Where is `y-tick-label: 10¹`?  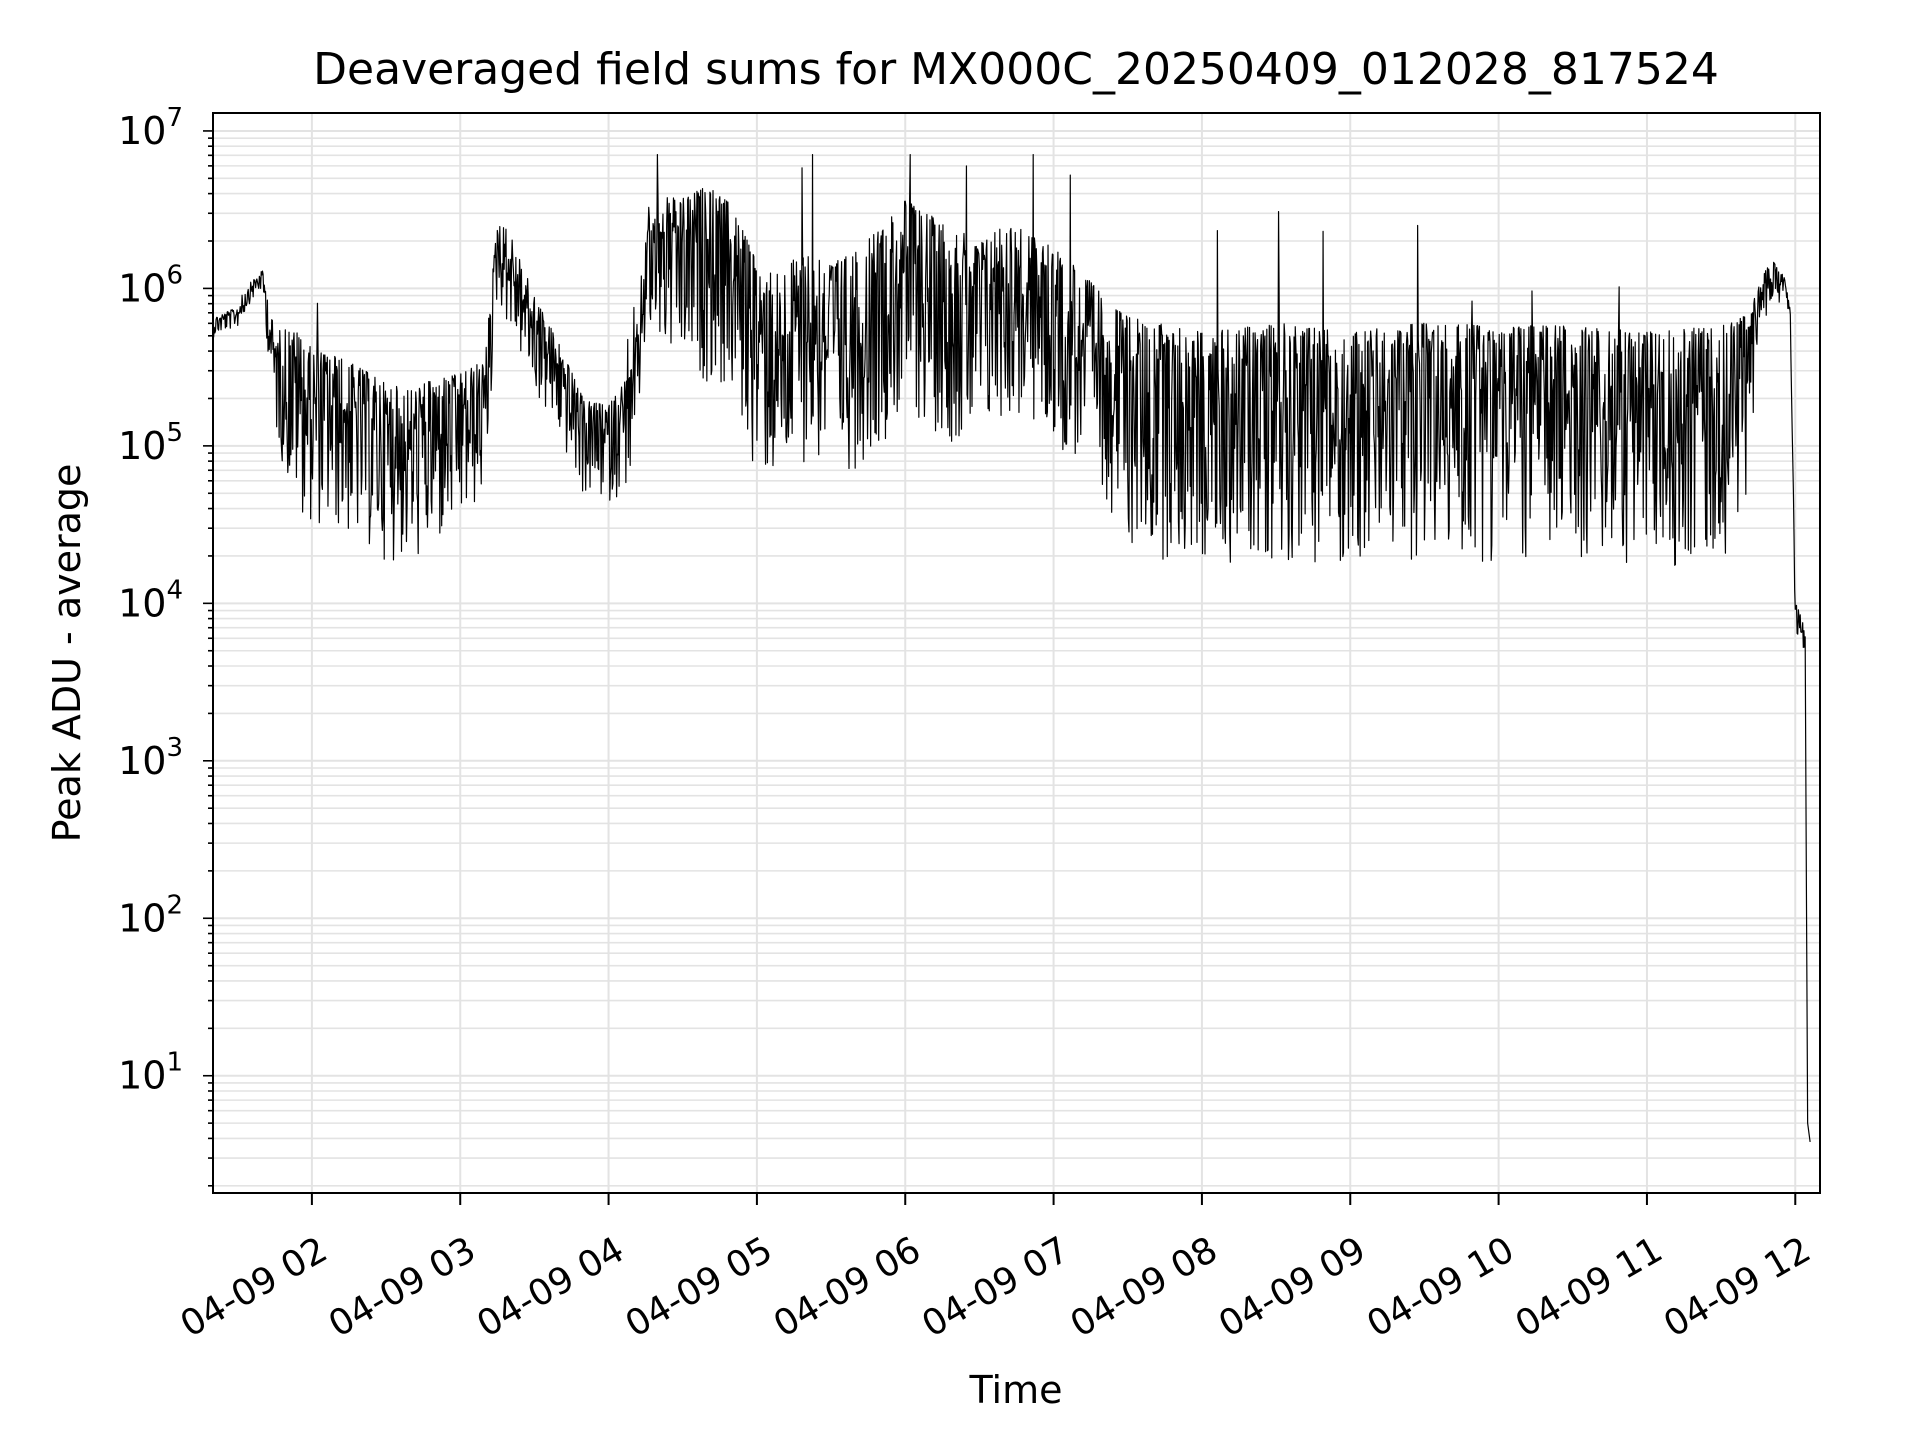
y-tick-label: 10¹ is located at coordinates (150, 1073).